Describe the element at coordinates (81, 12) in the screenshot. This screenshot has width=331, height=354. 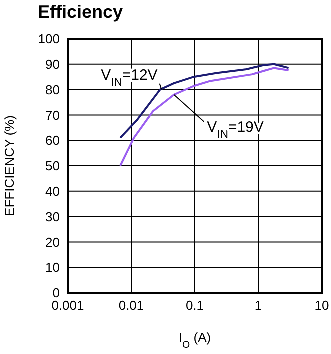
I see `chart-title: Efficiency` at that location.